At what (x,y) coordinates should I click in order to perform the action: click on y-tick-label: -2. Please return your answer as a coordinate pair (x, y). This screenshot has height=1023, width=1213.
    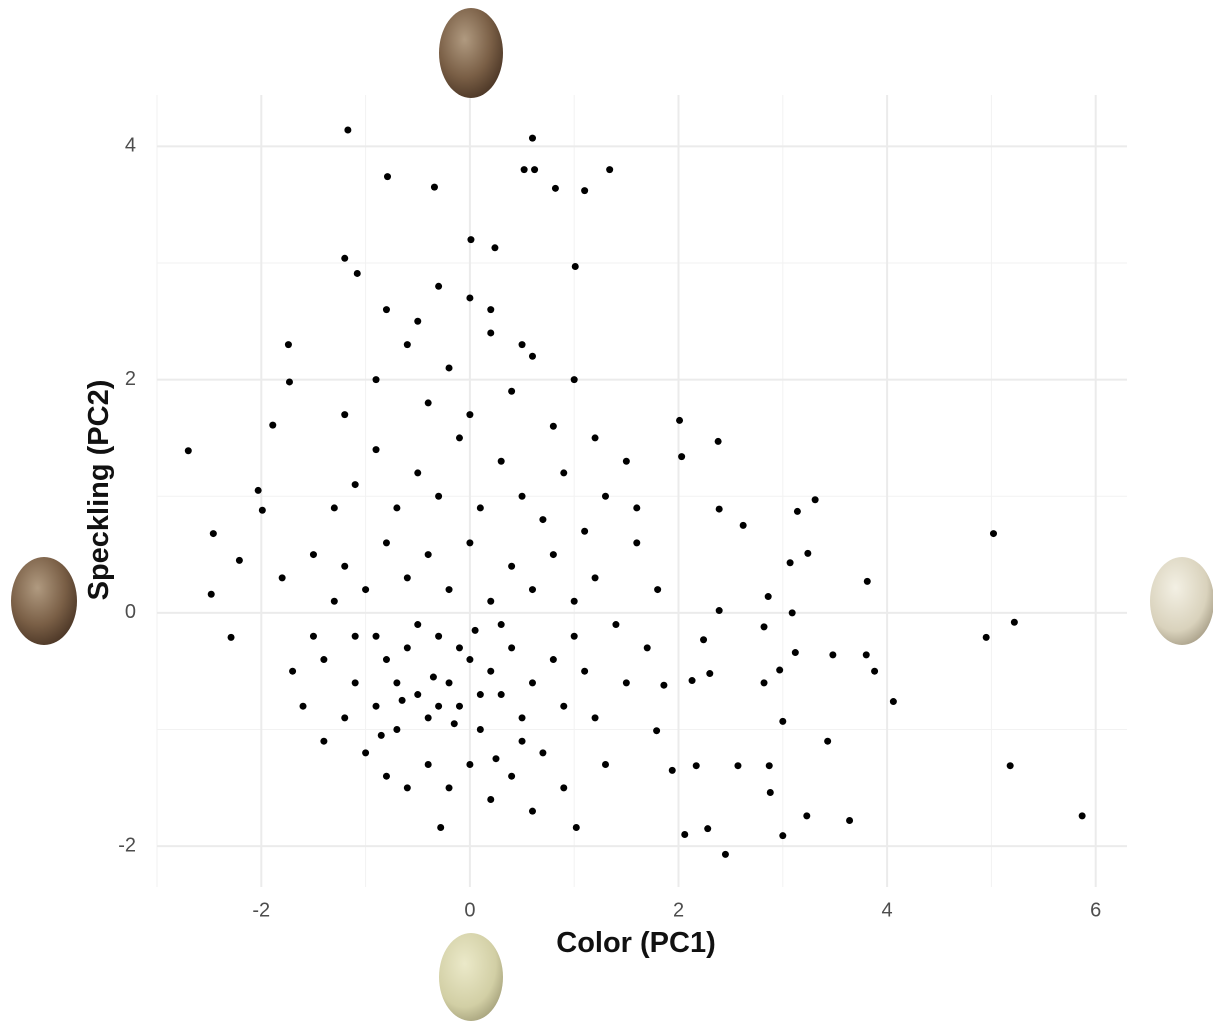
    Looking at the image, I should click on (127, 845).